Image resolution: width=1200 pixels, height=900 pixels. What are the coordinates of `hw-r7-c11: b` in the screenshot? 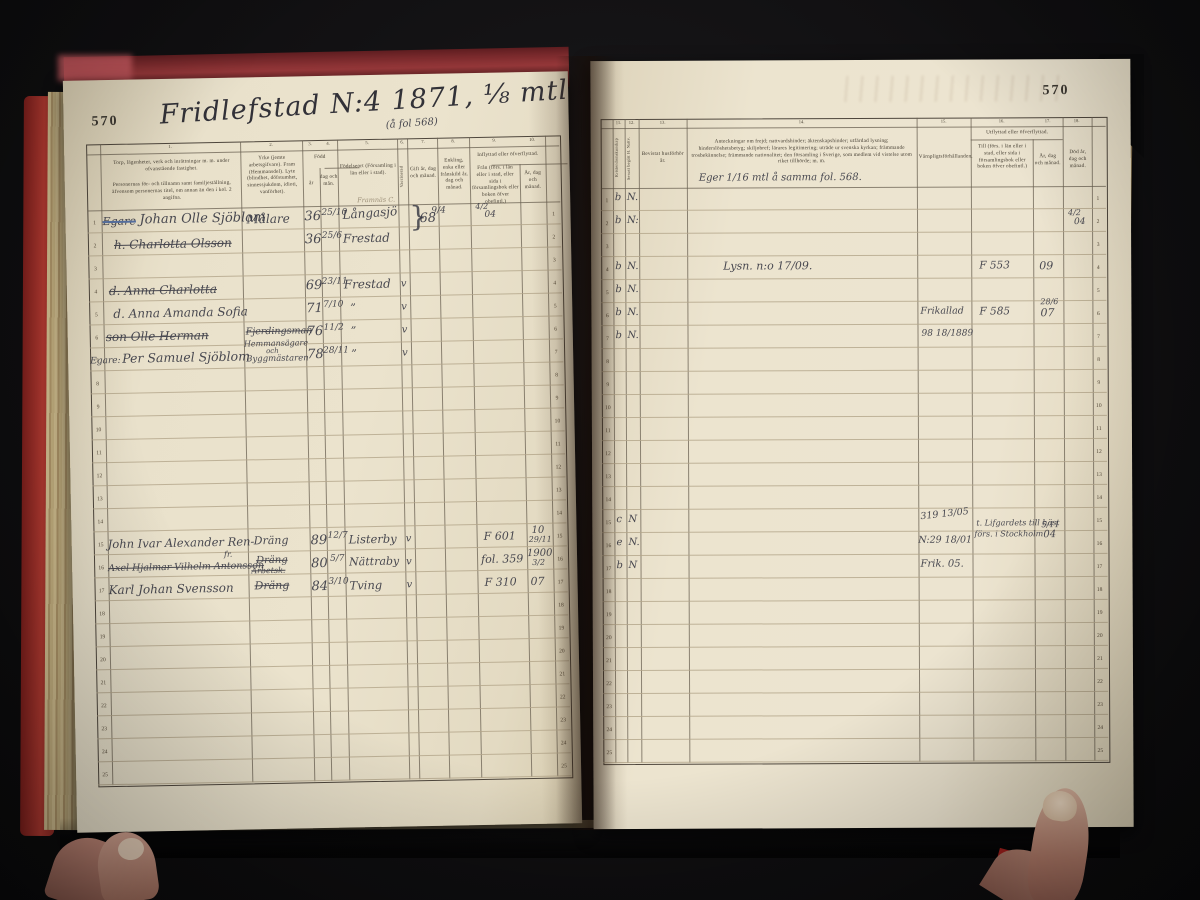 It's located at (618, 336).